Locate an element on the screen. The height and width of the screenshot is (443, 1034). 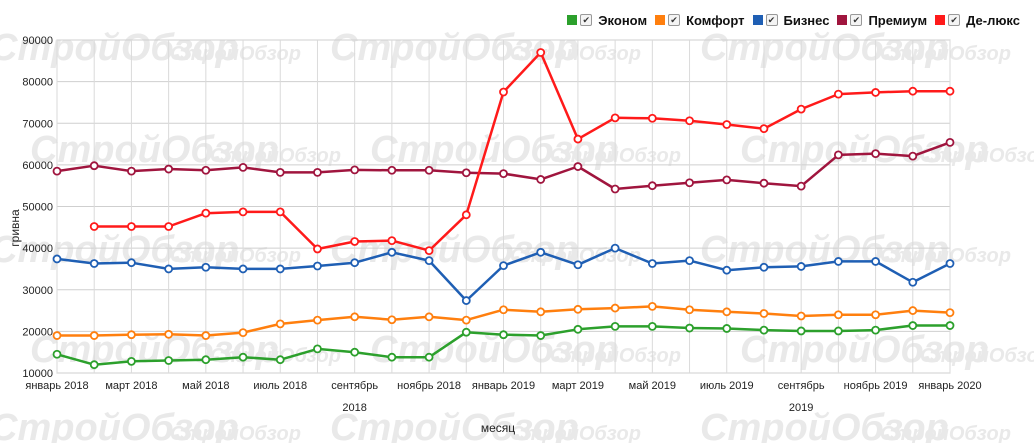
legend-item: ✔ Комфорт is located at coordinates (700, 20).